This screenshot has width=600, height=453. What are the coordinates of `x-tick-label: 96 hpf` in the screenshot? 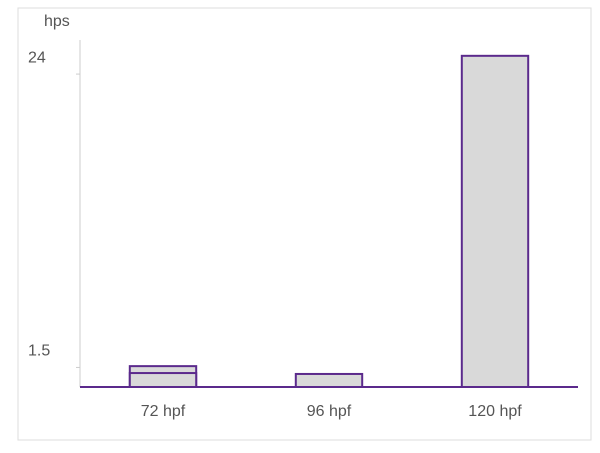 It's located at (329, 411).